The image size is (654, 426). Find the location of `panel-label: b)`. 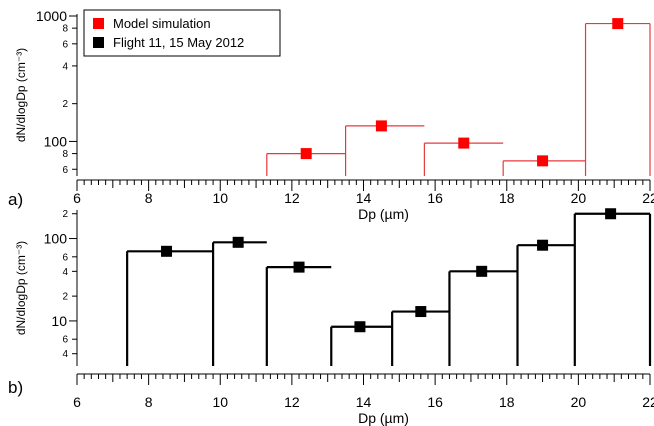

panel-label: b) is located at coordinates (15, 387).